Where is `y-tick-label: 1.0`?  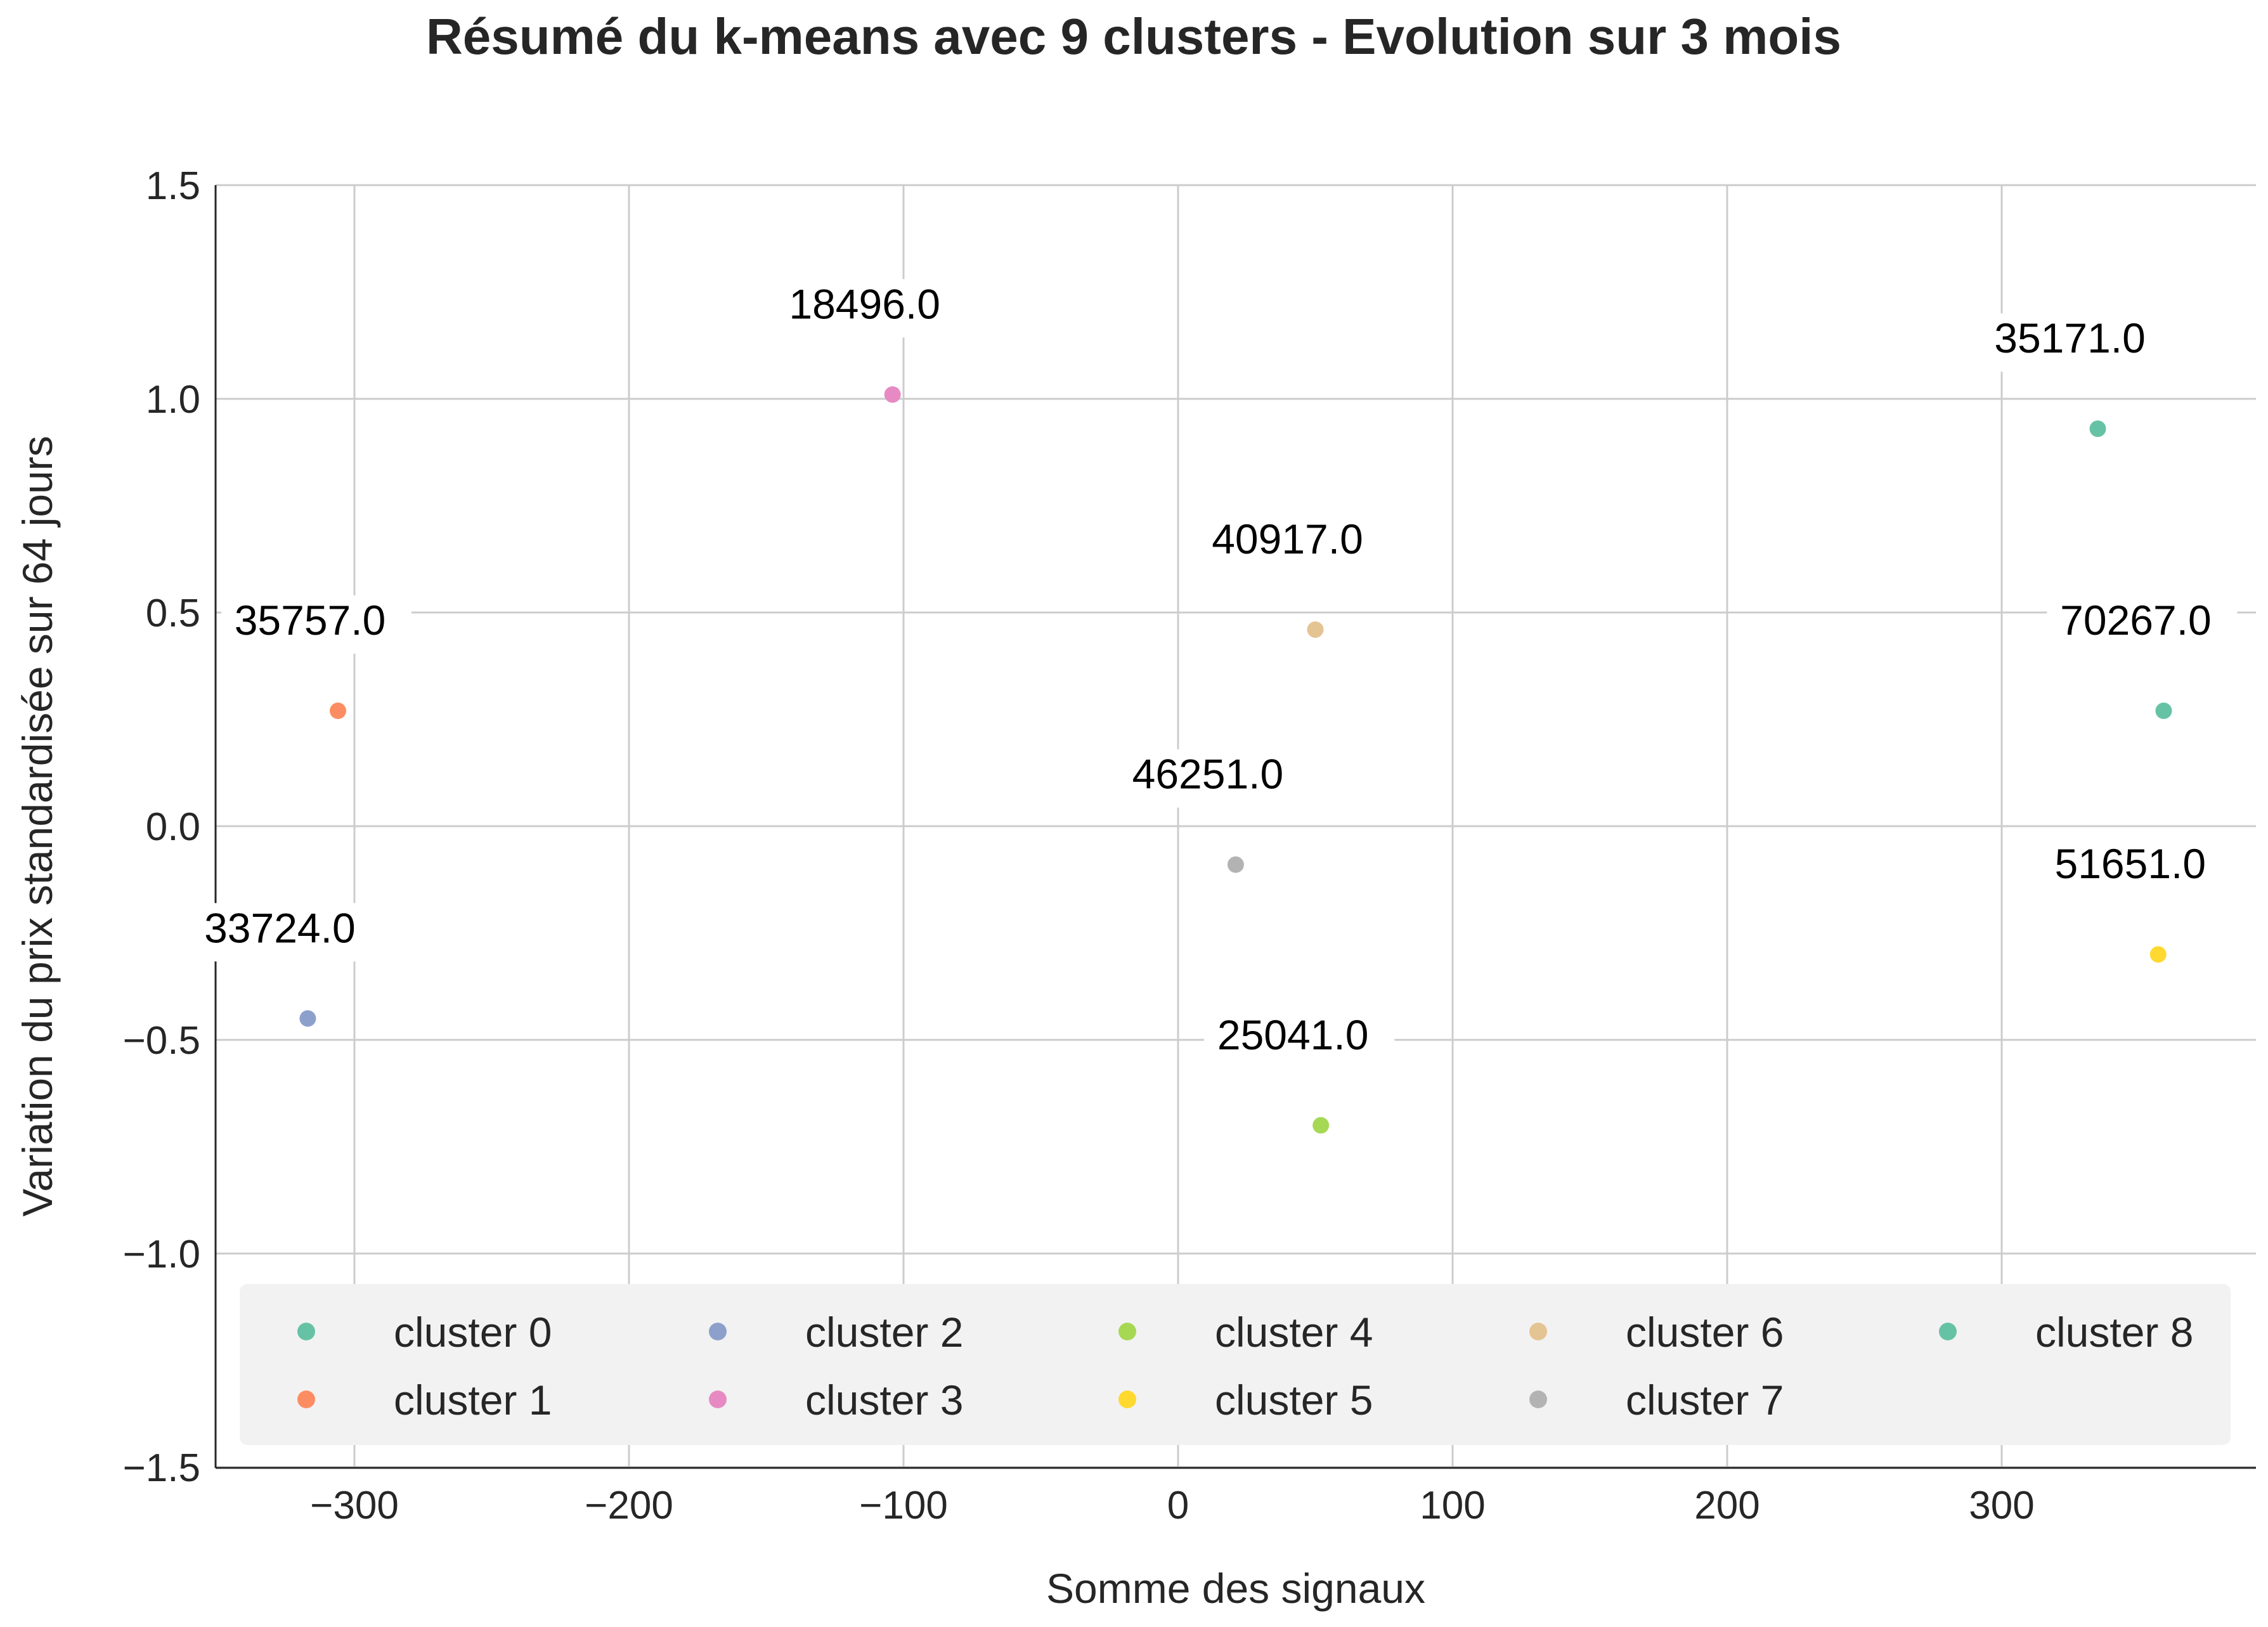 y-tick-label: 1.0 is located at coordinates (173, 400).